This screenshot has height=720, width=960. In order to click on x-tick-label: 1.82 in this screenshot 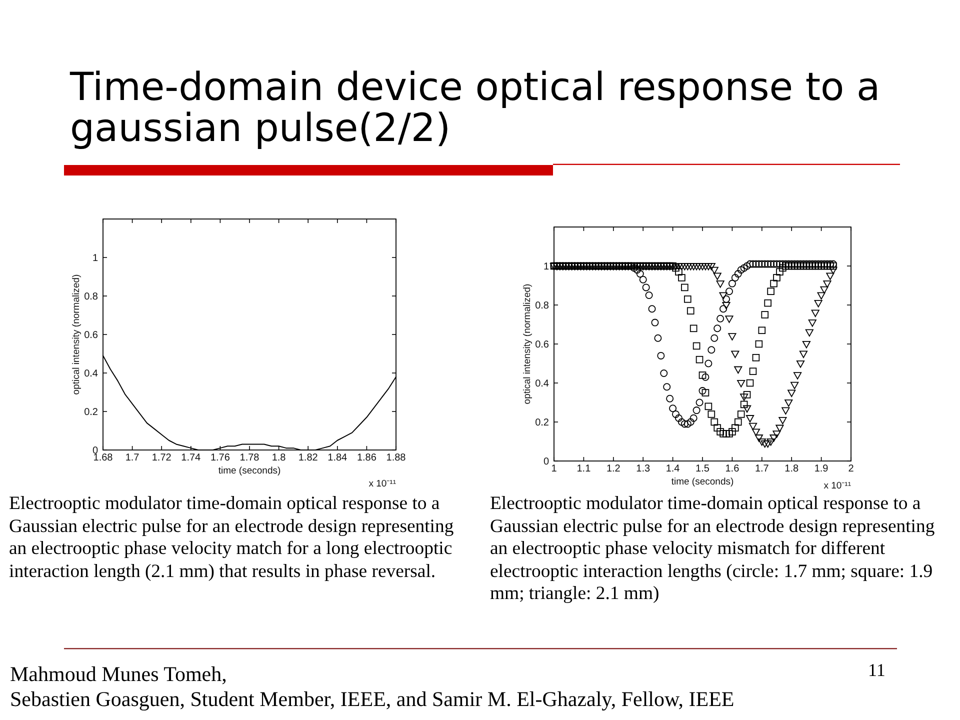, I will do `click(308, 458)`.